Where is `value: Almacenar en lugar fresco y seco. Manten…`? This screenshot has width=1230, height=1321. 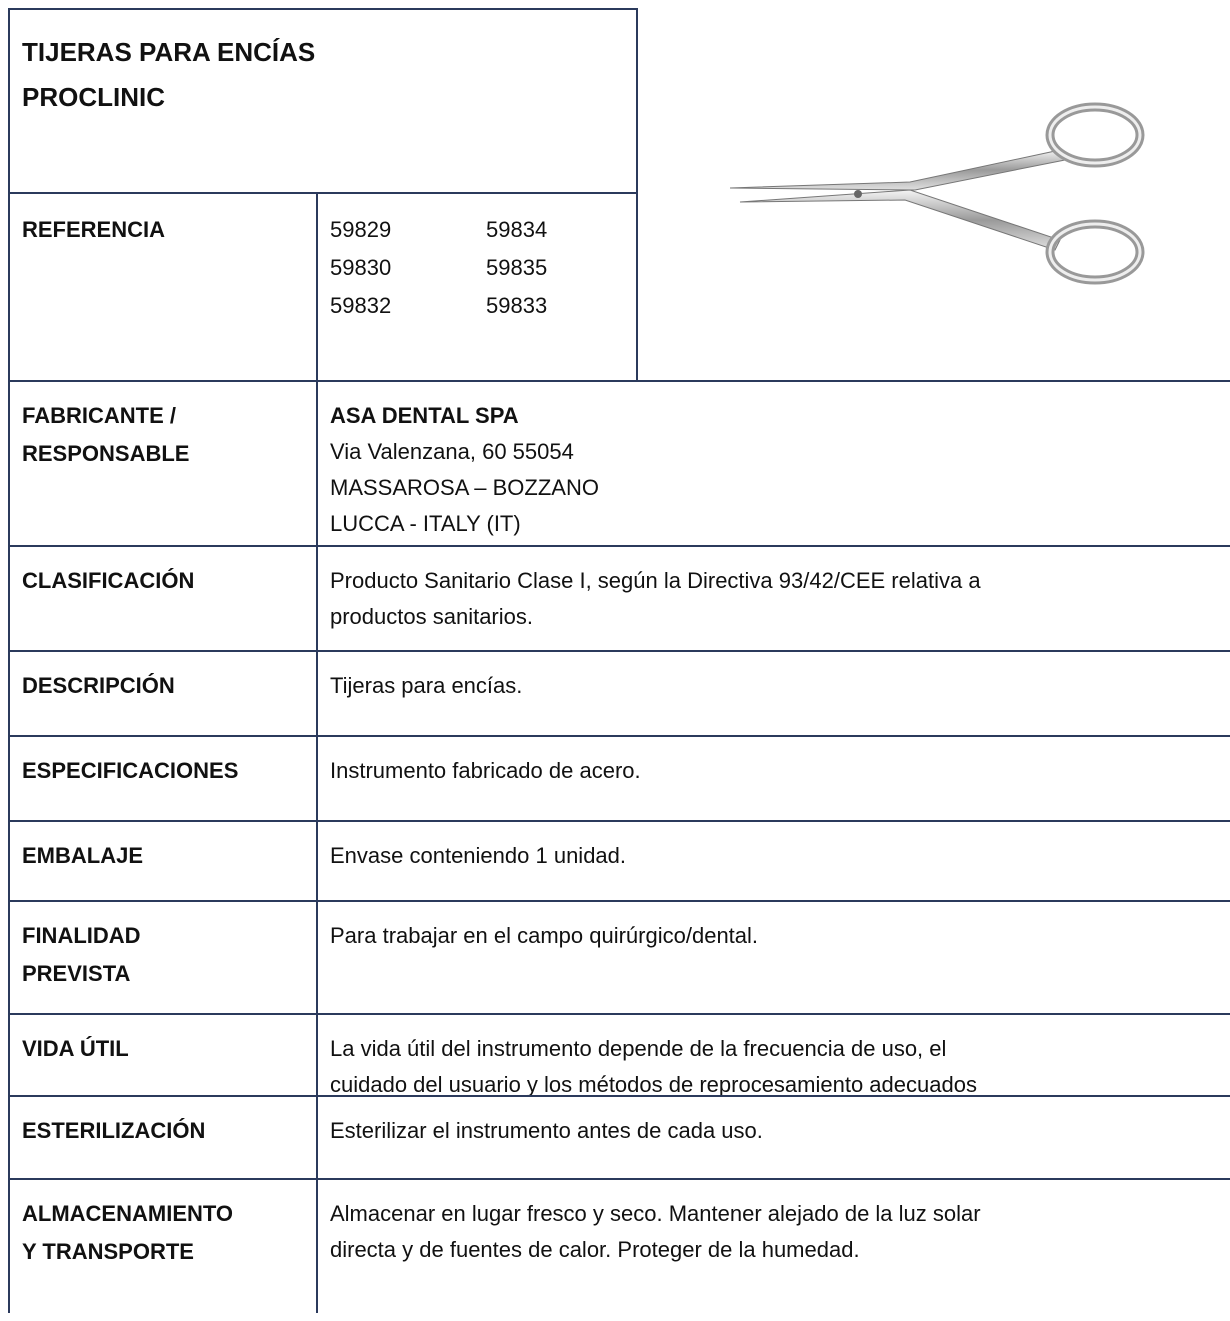 value: Almacenar en lugar fresco y seco. Manten… is located at coordinates (655, 1213).